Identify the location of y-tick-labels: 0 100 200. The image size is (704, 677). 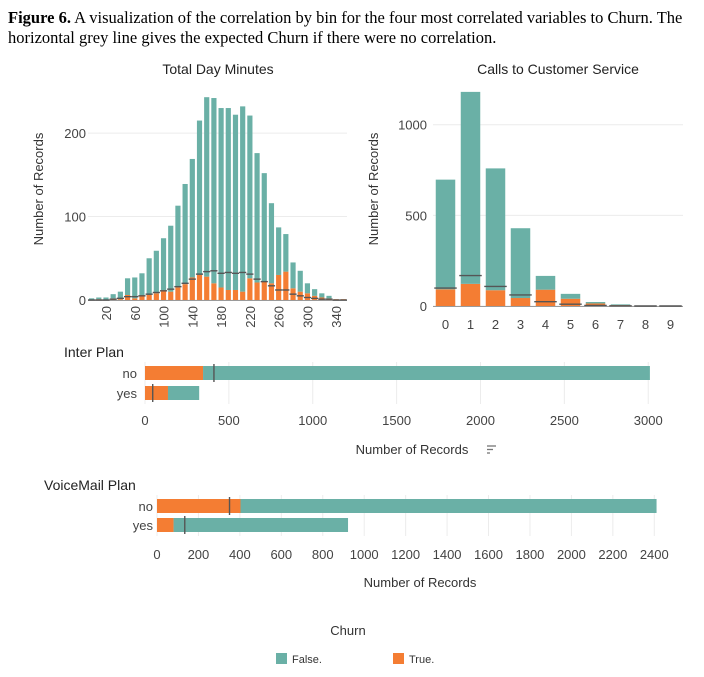
(75, 217).